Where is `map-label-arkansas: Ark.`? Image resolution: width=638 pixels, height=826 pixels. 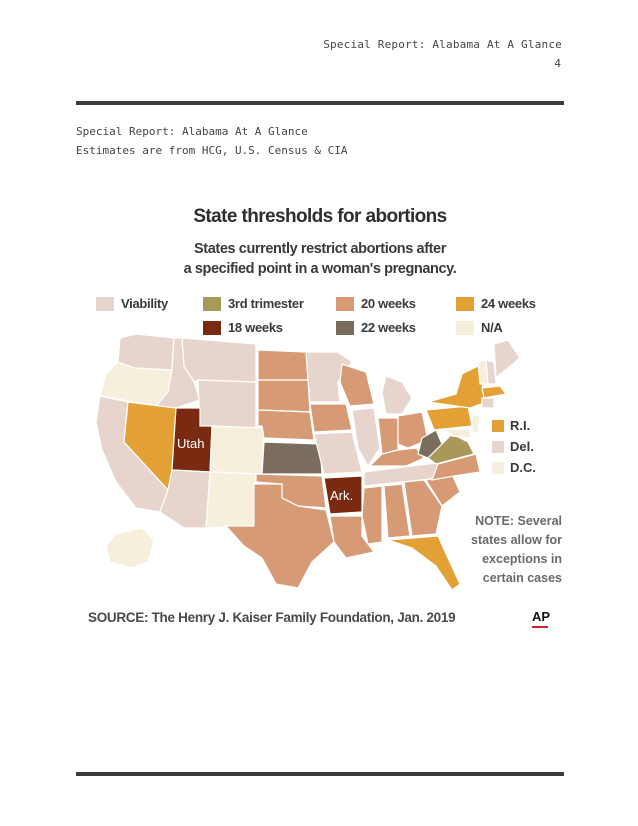 map-label-arkansas: Ark. is located at coordinates (341, 495).